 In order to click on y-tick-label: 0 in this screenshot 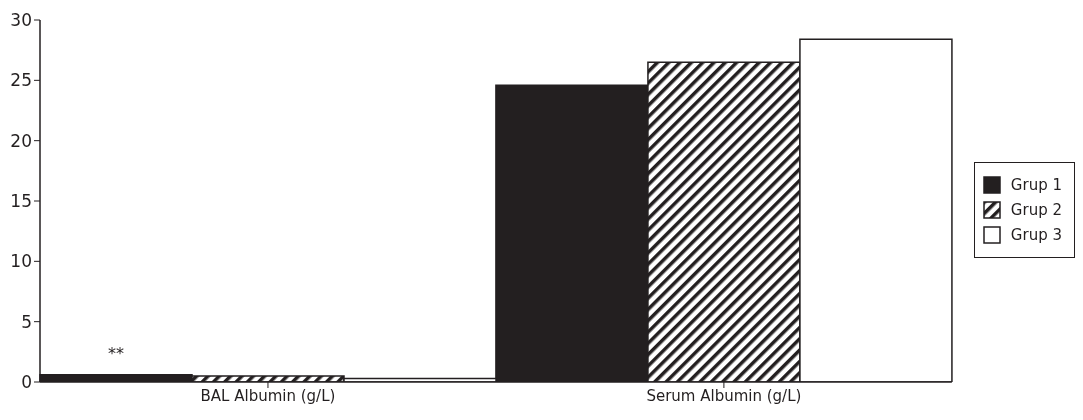, I will do `click(26, 382)`.